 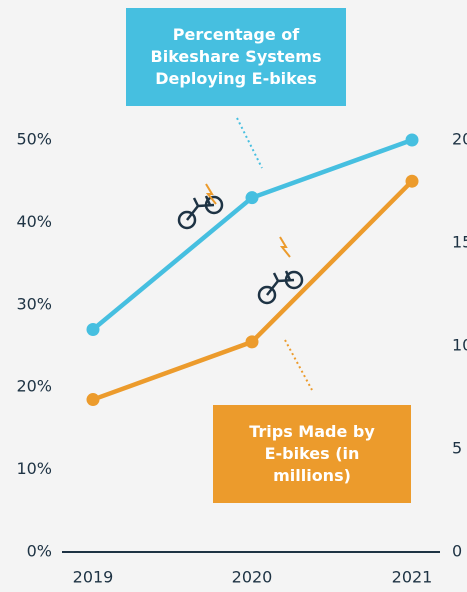 I want to click on y-tick-label: 50%, so click(x=34, y=139).